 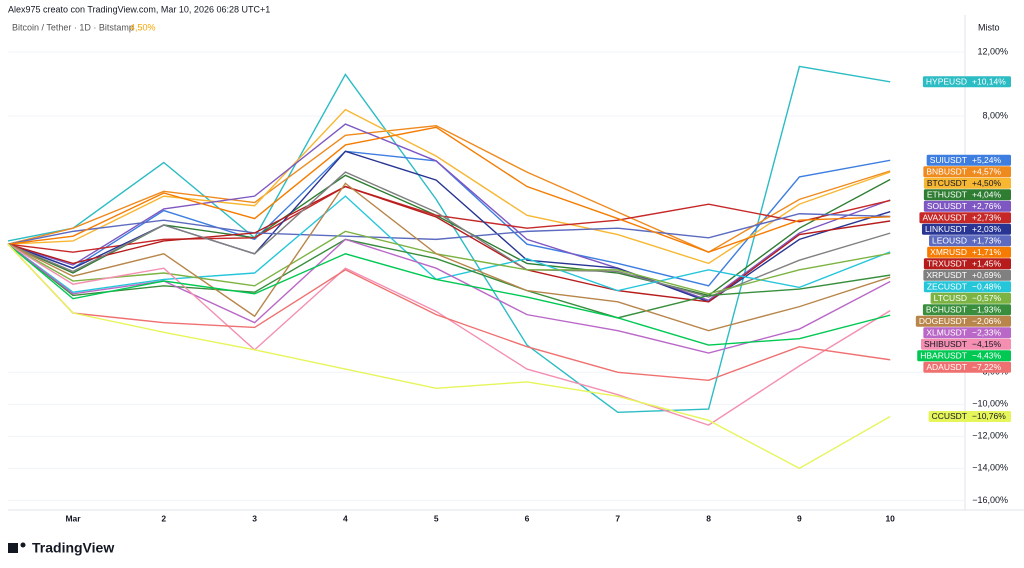 What do you see at coordinates (990, 468) in the screenshot?
I see `y-tick-label: −14,00%` at bounding box center [990, 468].